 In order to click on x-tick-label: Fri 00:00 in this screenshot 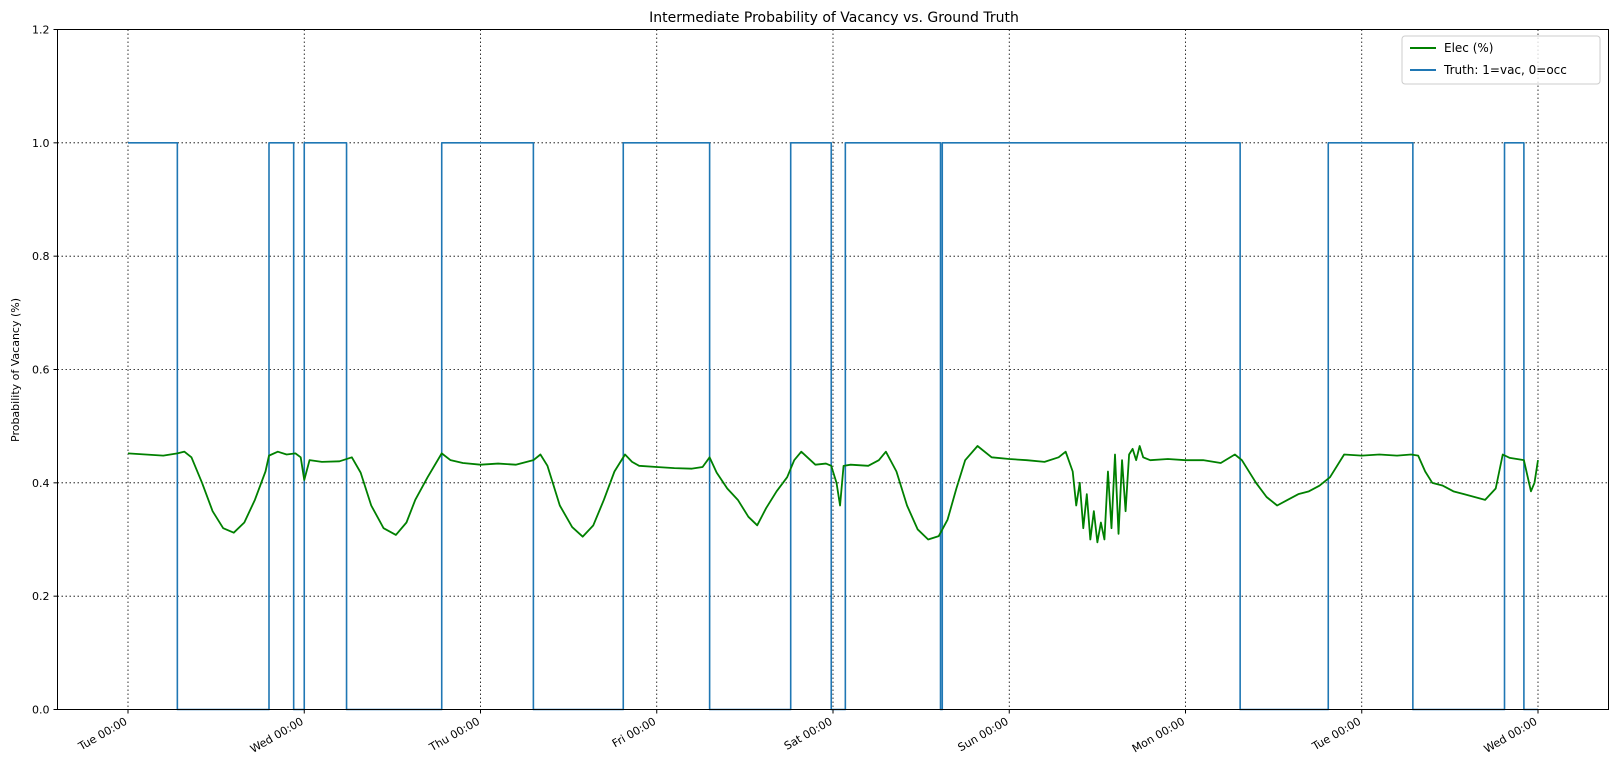, I will do `click(634, 732)`.